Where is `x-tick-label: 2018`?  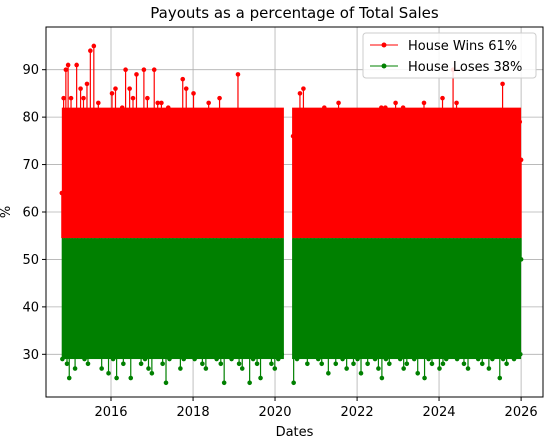
x-tick-label: 2018 is located at coordinates (193, 412).